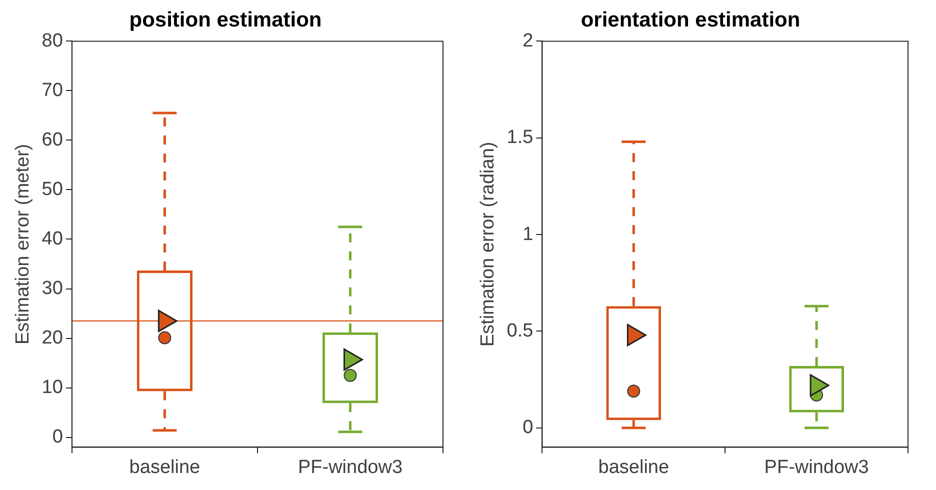 Image resolution: width=936 pixels, height=490 pixels. I want to click on y-tick-label: 0.5, so click(520, 331).